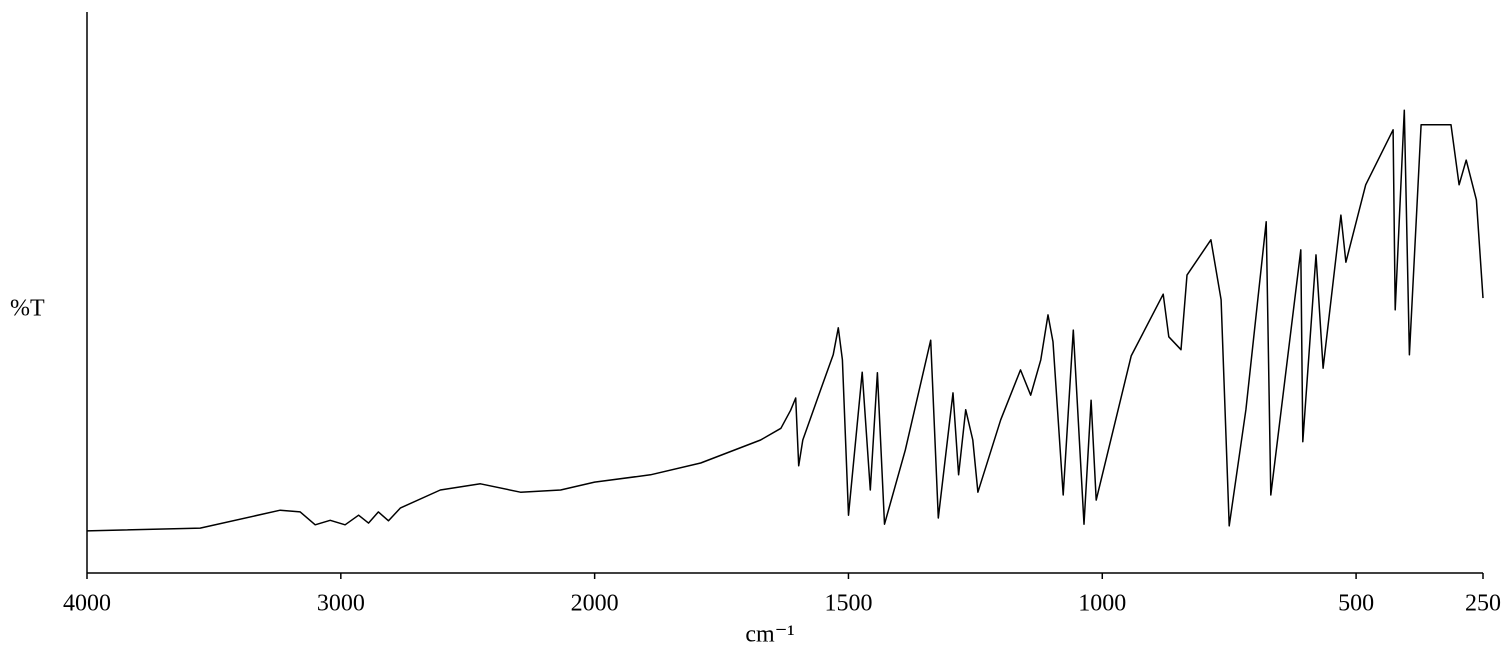 The height and width of the screenshot is (653, 1506). Describe the element at coordinates (1483, 604) in the screenshot. I see `x-tick-label: 250` at that location.